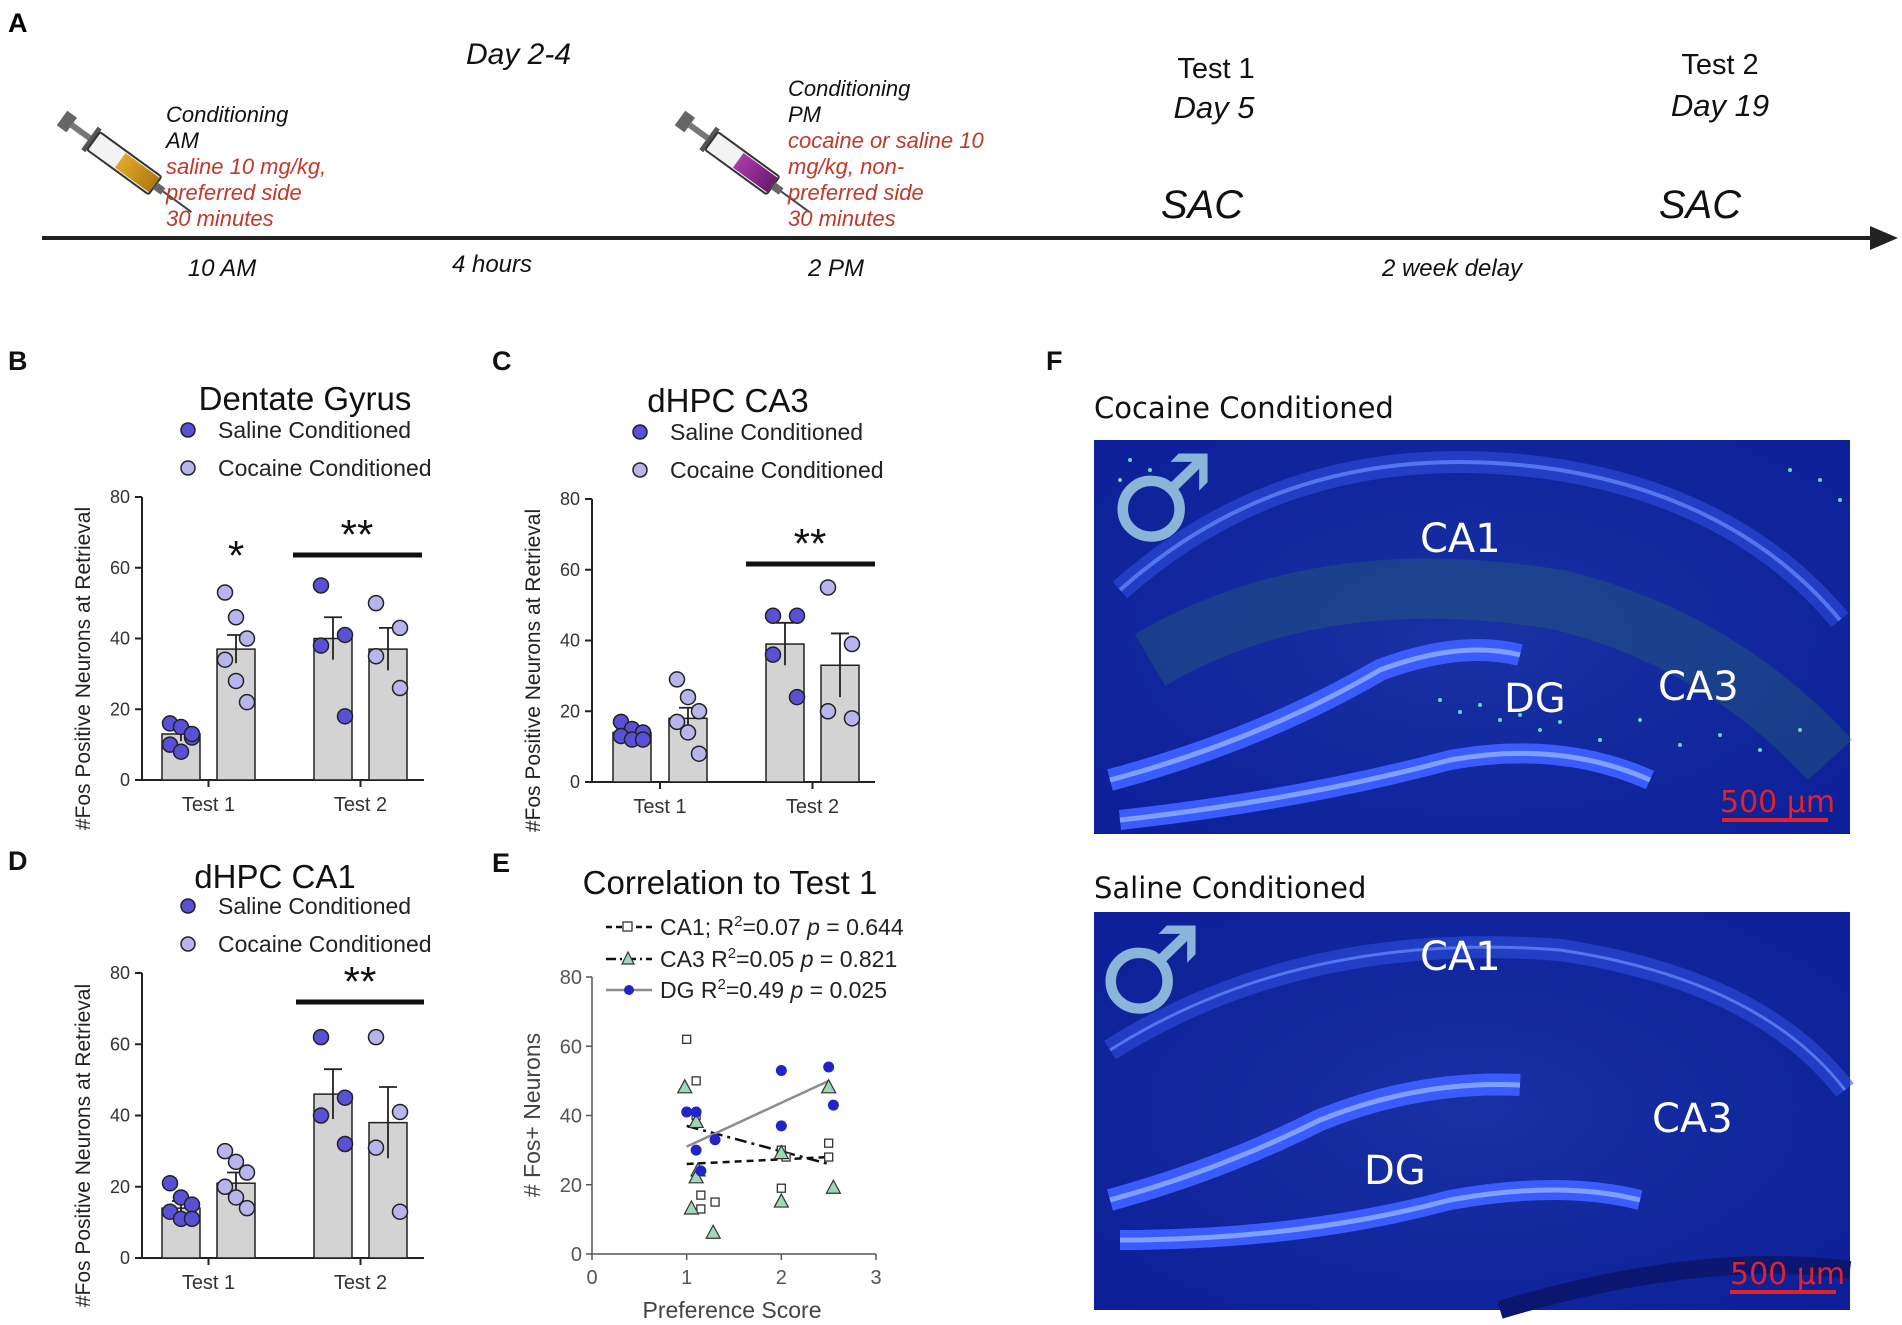  What do you see at coordinates (501, 863) in the screenshot?
I see `panel-letter-e: E` at bounding box center [501, 863].